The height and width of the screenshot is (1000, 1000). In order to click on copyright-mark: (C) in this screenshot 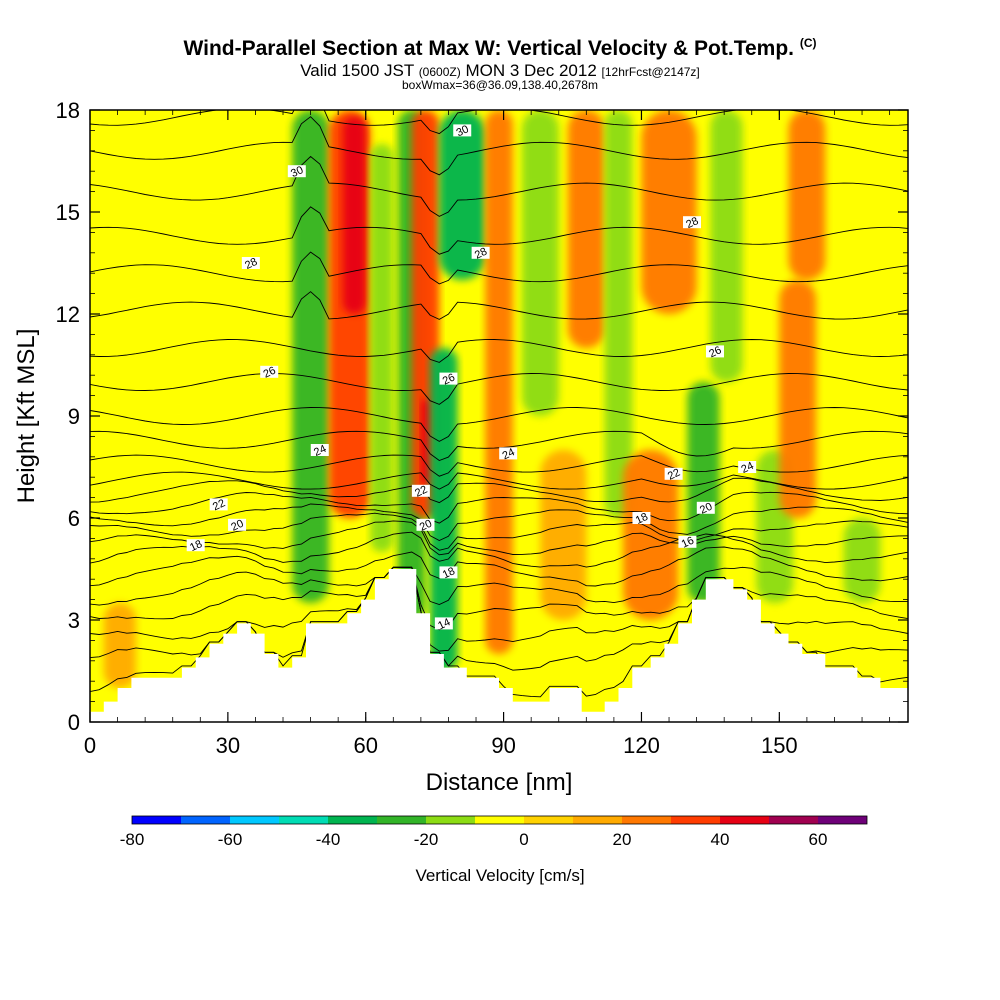, I will do `click(808, 43)`.